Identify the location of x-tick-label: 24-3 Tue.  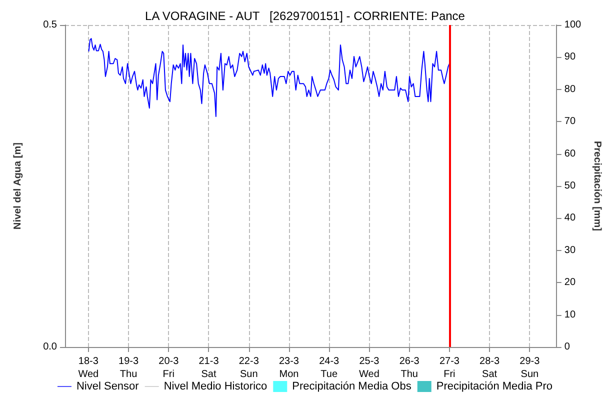
(329, 368).